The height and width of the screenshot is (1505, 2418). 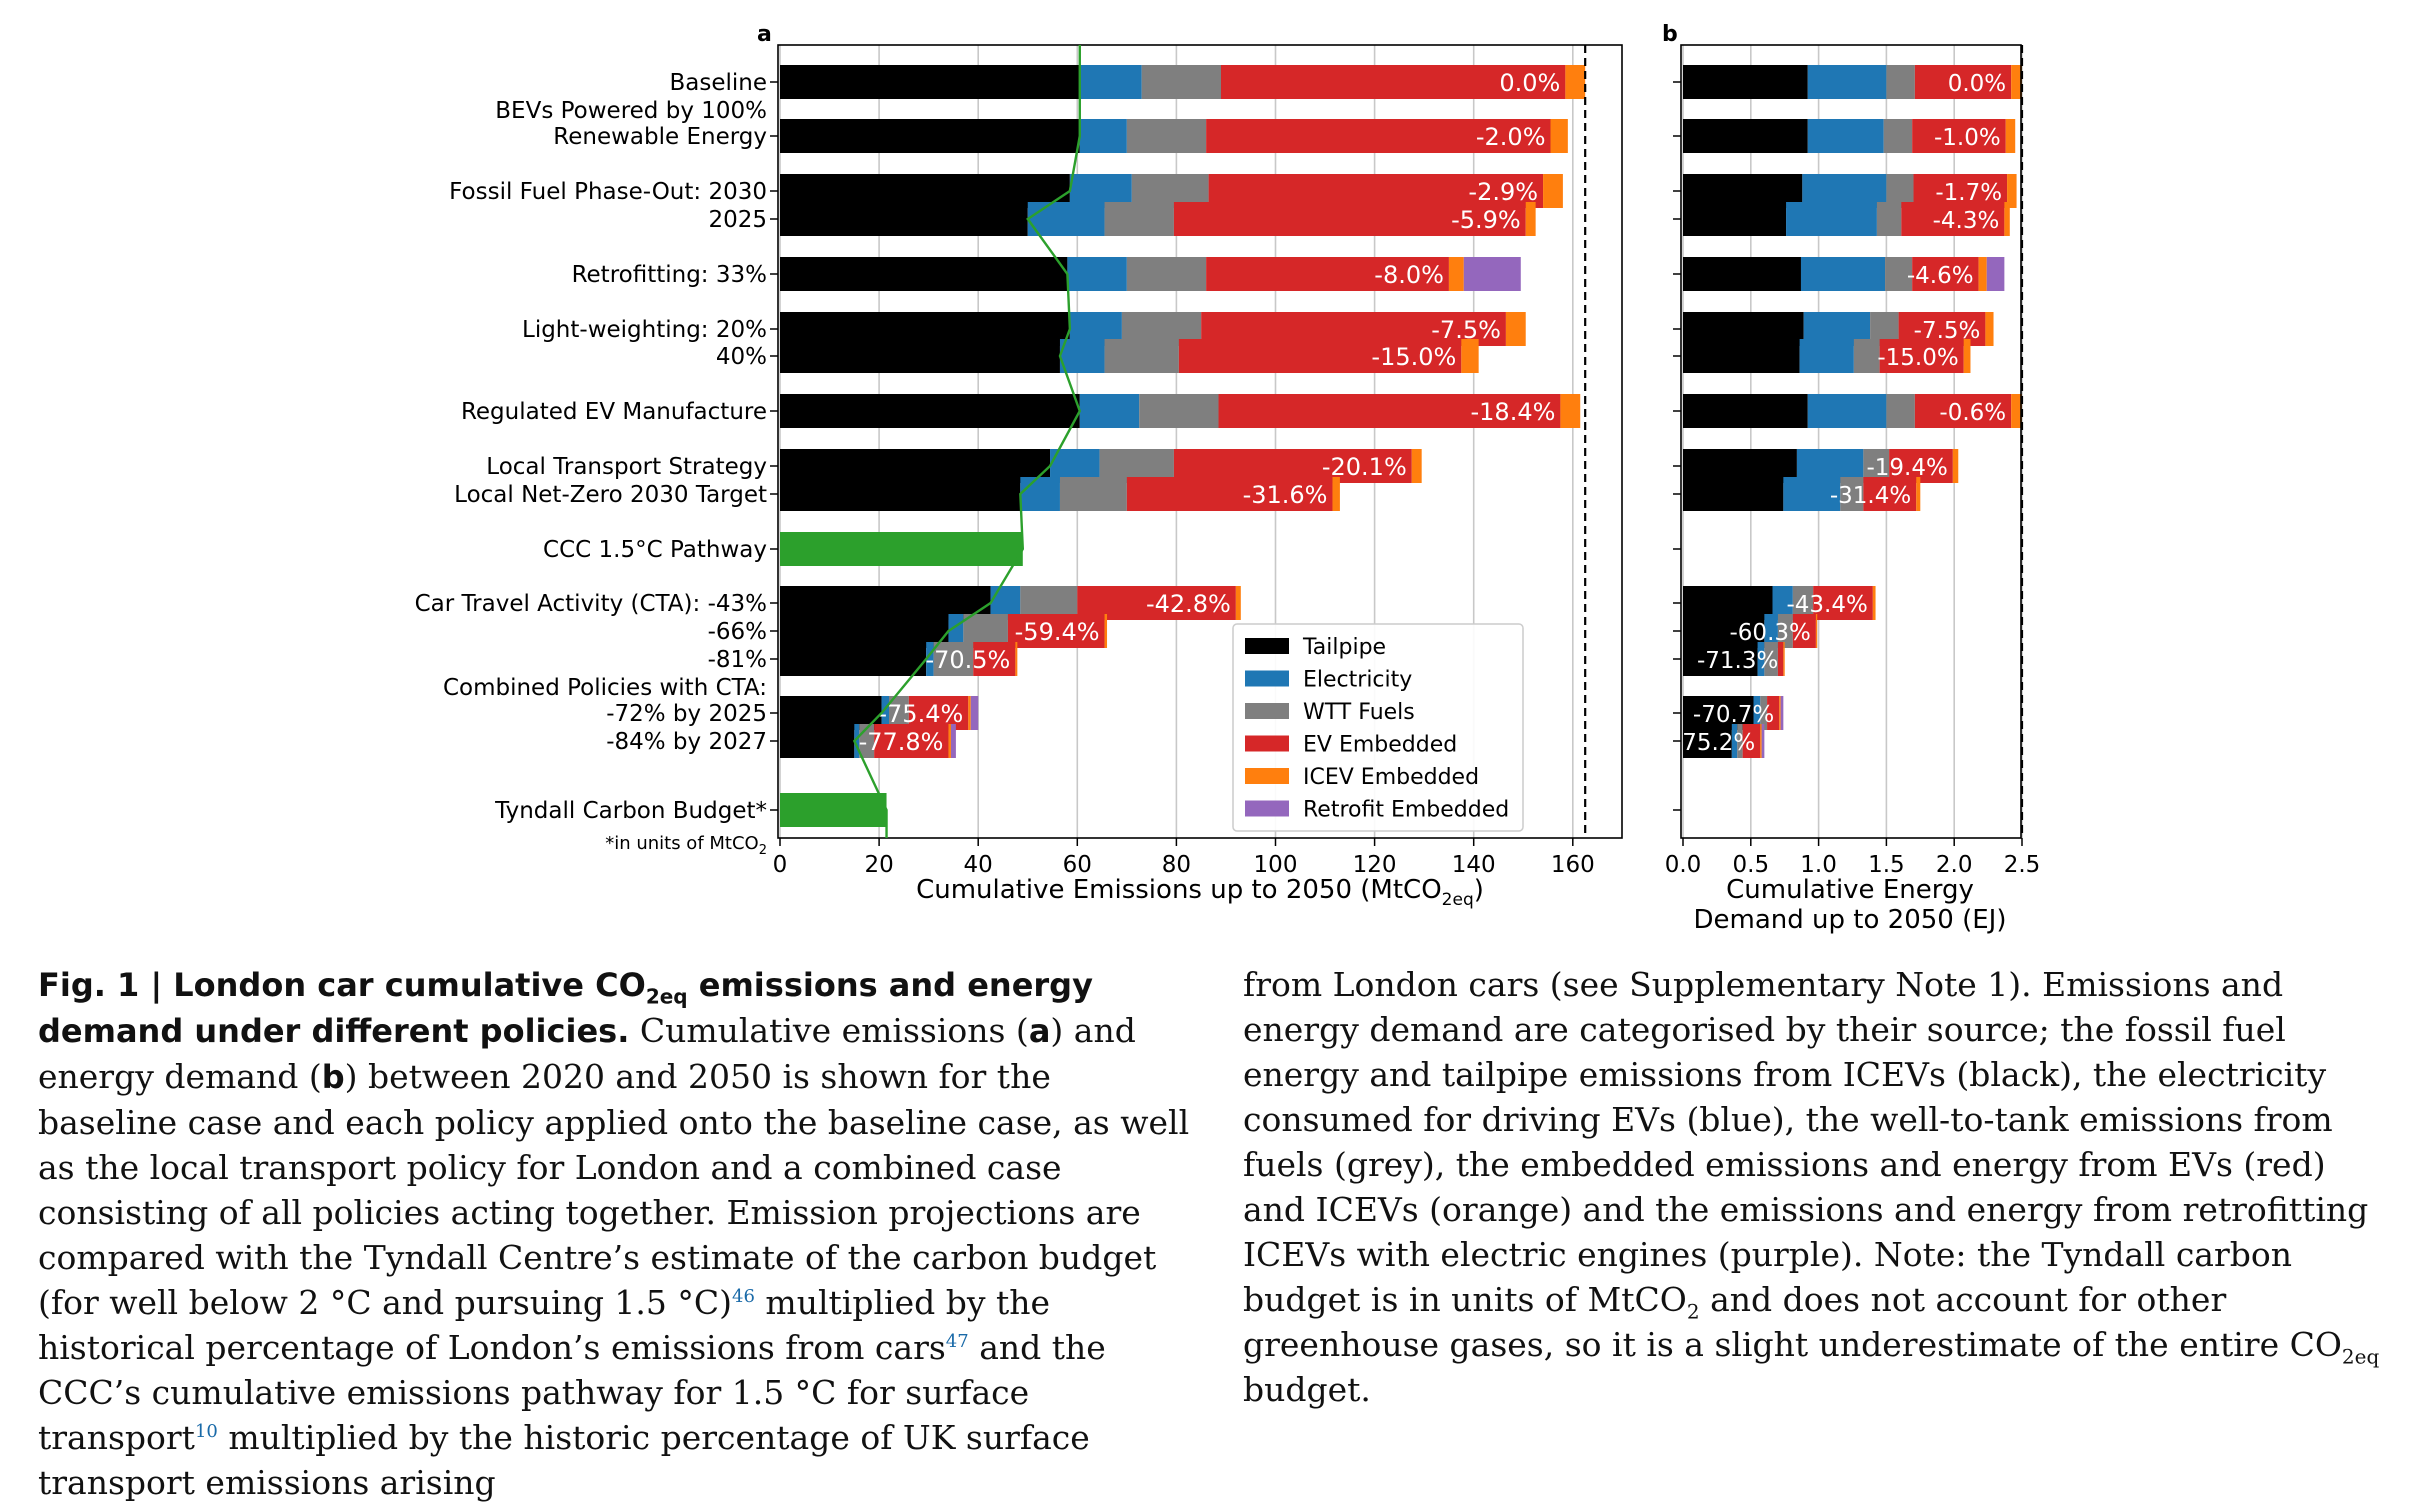 What do you see at coordinates (1486, 220) in the screenshot?
I see `data-label: -5.9%` at bounding box center [1486, 220].